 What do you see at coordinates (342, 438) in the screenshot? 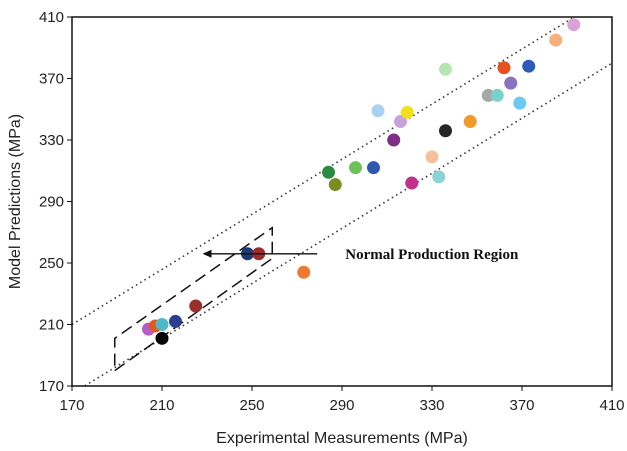
I see `x-axis-title: Experimental Measurements (MPa)` at bounding box center [342, 438].